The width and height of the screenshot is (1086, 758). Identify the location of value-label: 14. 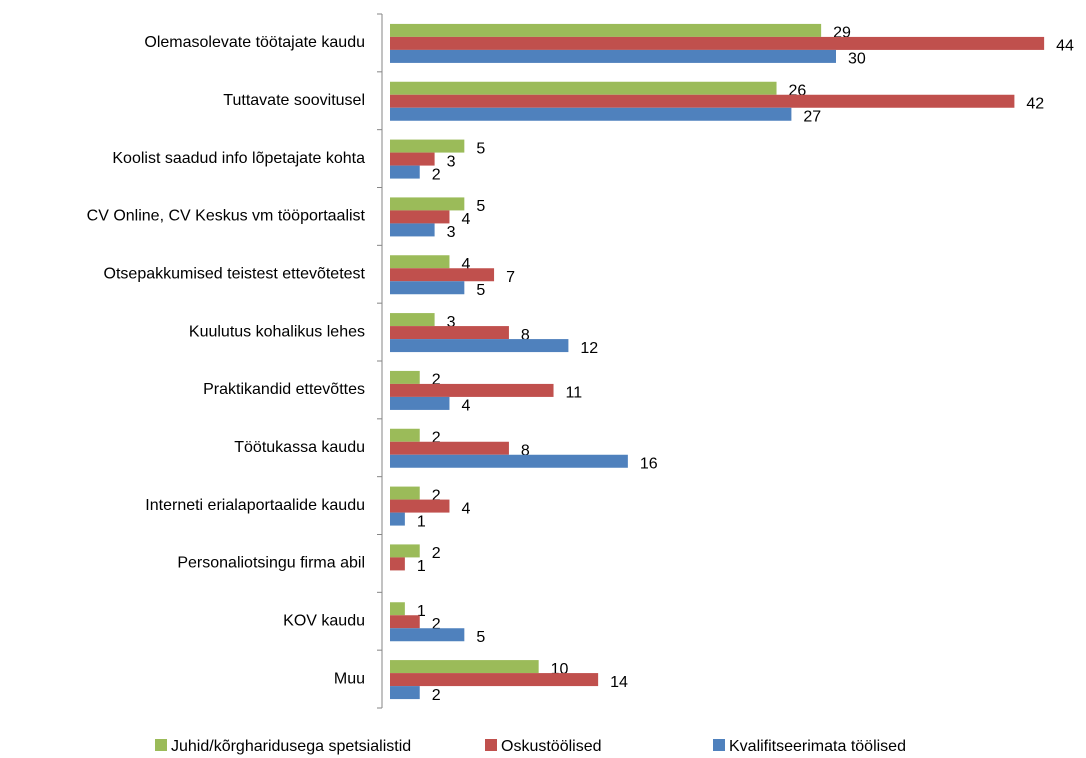
(619, 682).